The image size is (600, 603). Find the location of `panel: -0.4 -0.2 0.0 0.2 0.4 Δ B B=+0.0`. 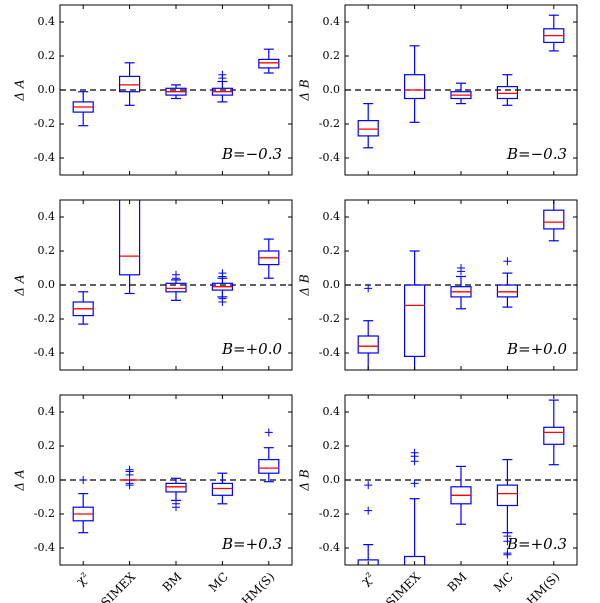

panel: -0.4 -0.2 0.0 0.2 0.4 Δ B B=+0.0 is located at coordinates (438, 285).